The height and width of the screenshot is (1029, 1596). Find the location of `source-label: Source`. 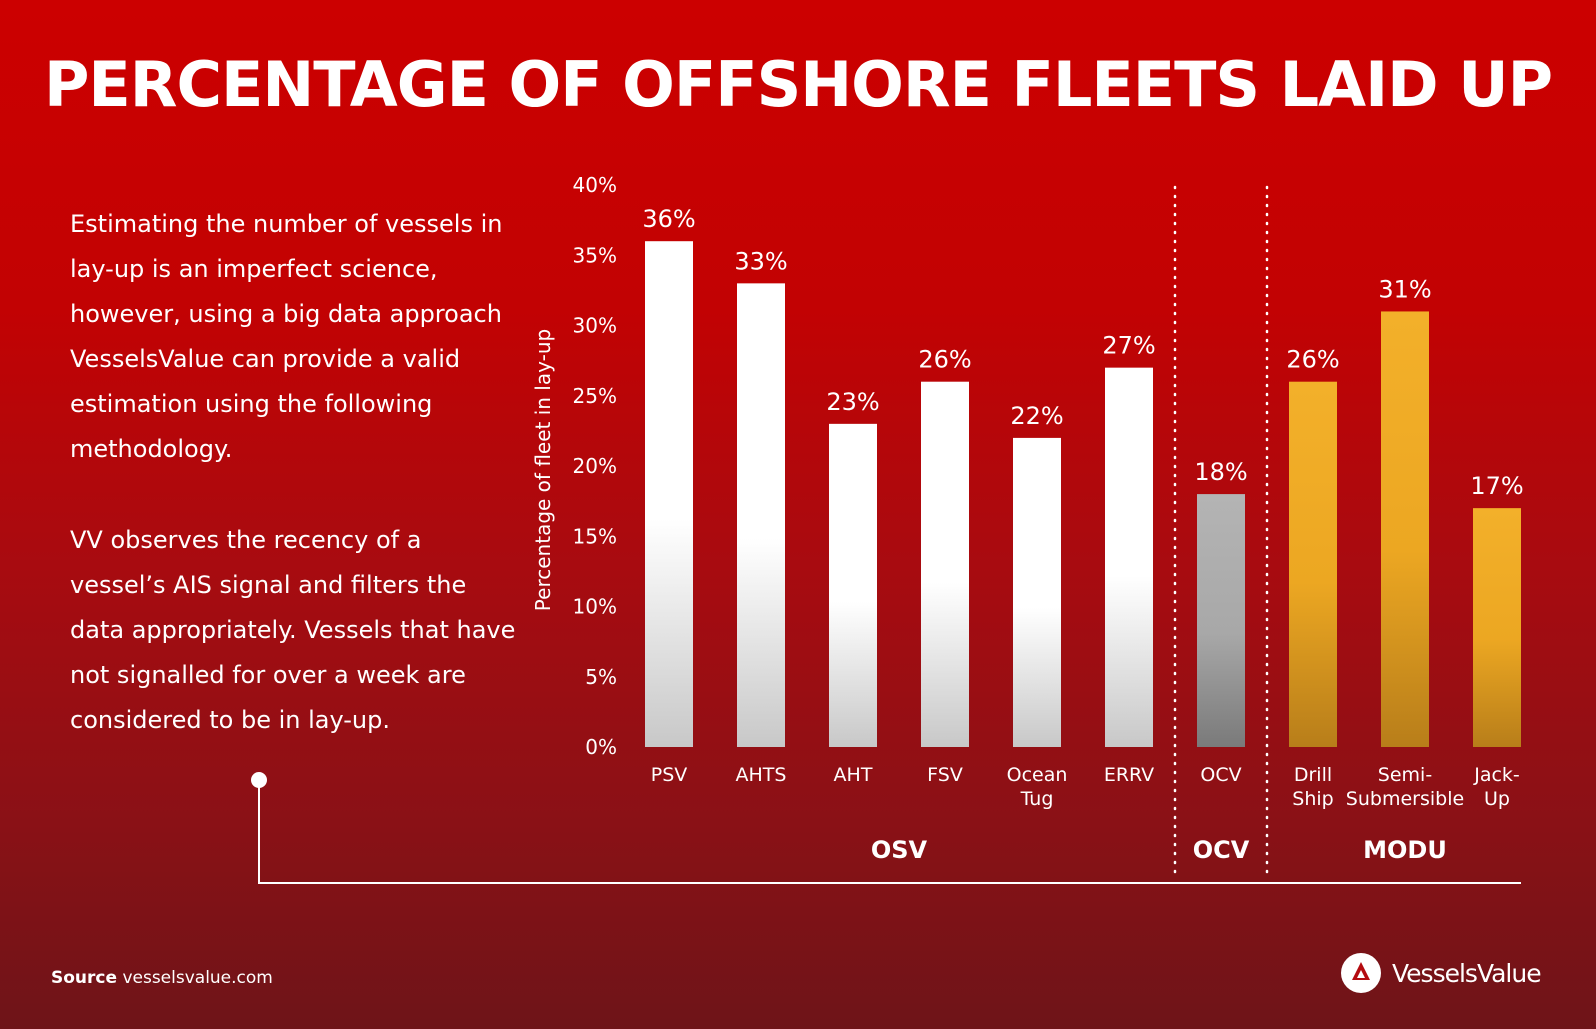

source-label: Source is located at coordinates (84, 978).